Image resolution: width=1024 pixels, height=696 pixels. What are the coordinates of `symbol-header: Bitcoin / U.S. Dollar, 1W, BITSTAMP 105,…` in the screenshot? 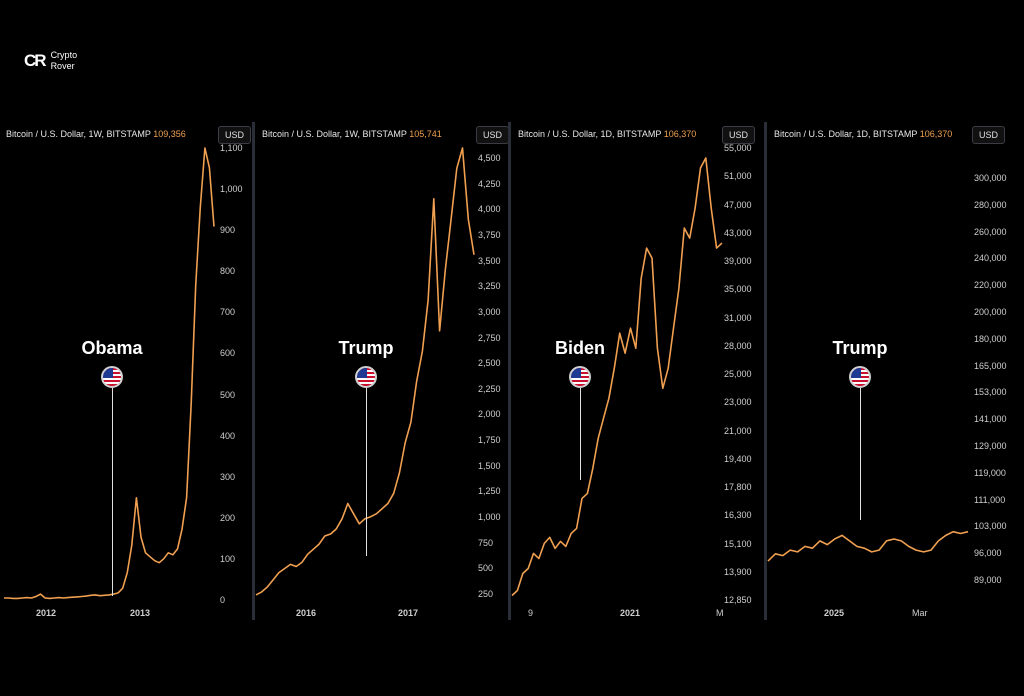 It's located at (352, 134).